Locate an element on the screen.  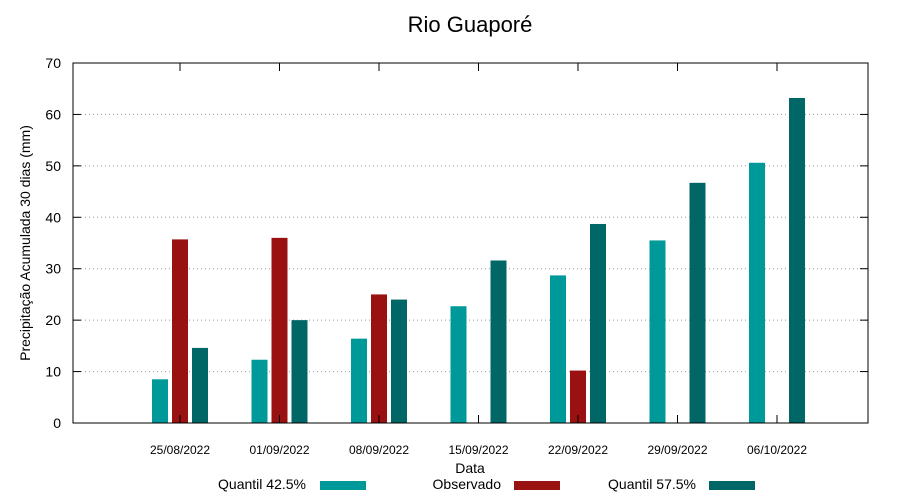
legend-label: Observado is located at coordinates (467, 484).